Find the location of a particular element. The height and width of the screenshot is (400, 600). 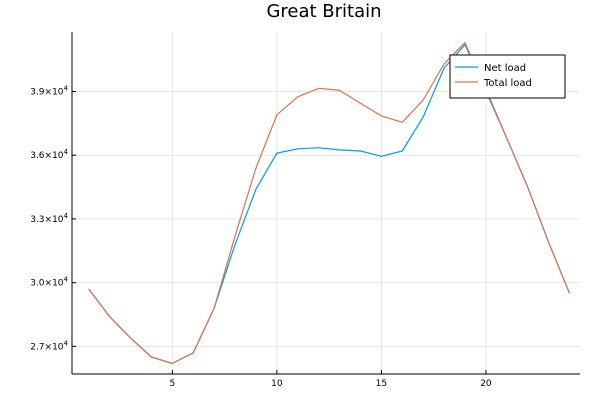

x-tick-label: 5 is located at coordinates (172, 384).